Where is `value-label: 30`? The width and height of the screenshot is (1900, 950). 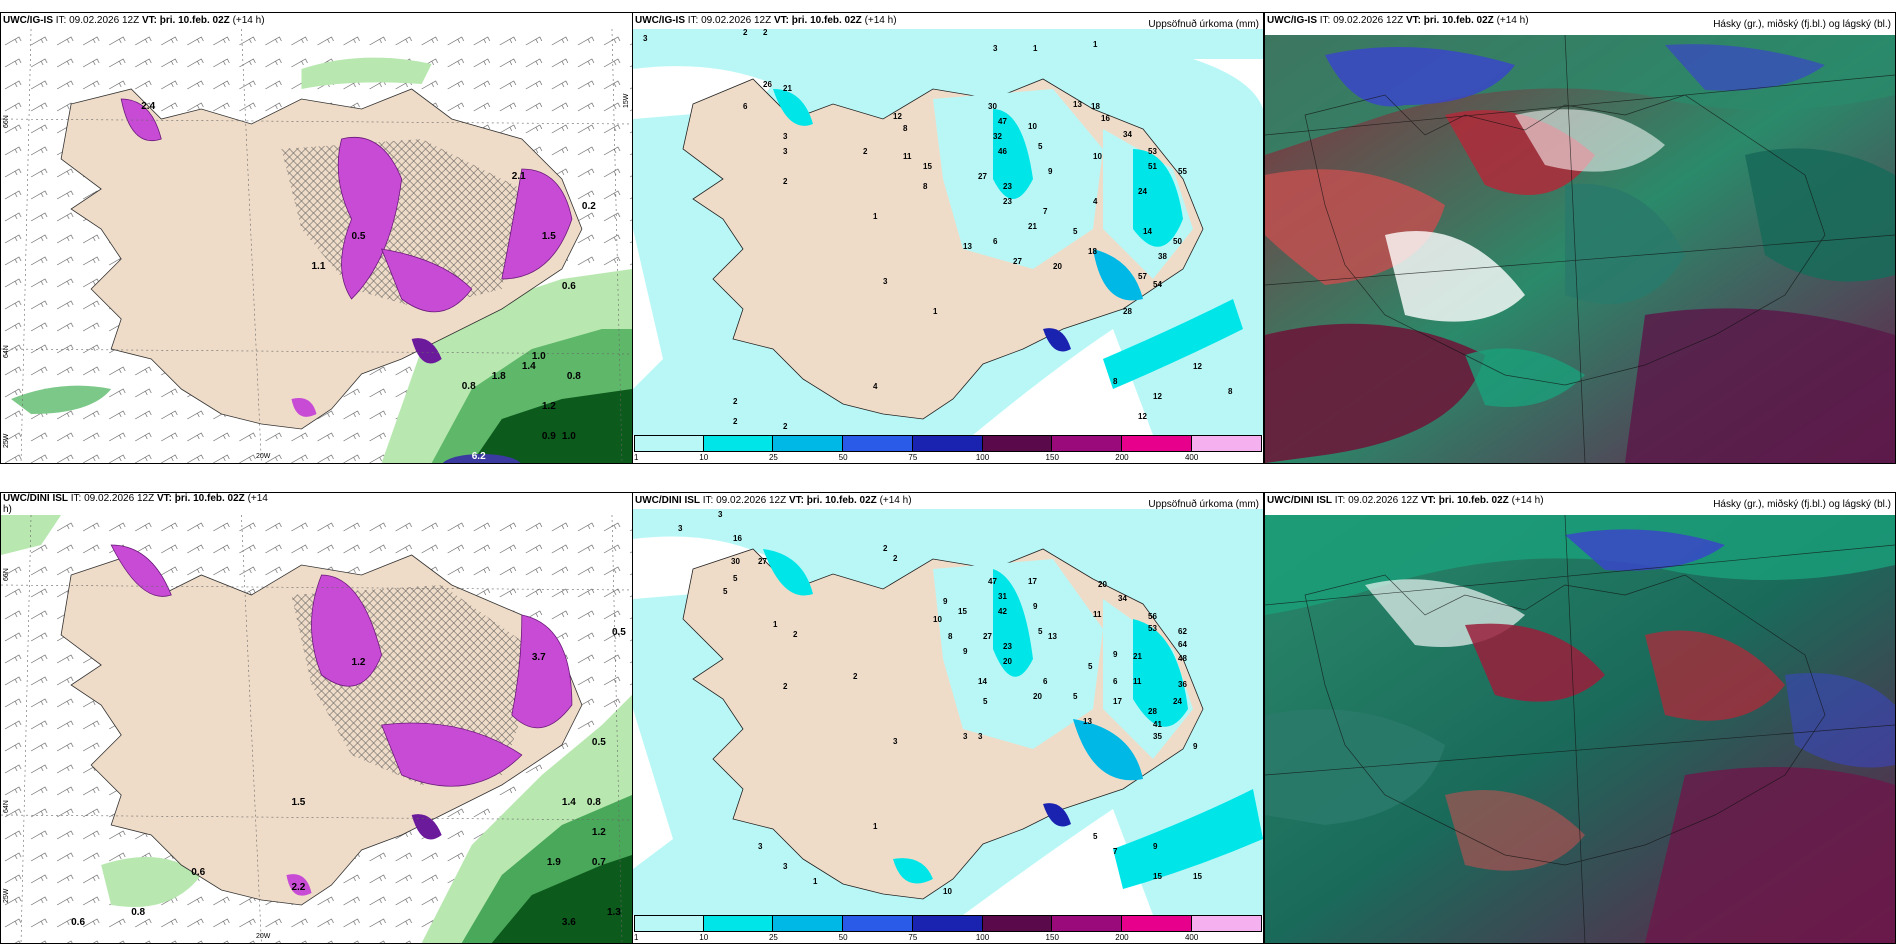
value-label: 30 is located at coordinates (735, 561).